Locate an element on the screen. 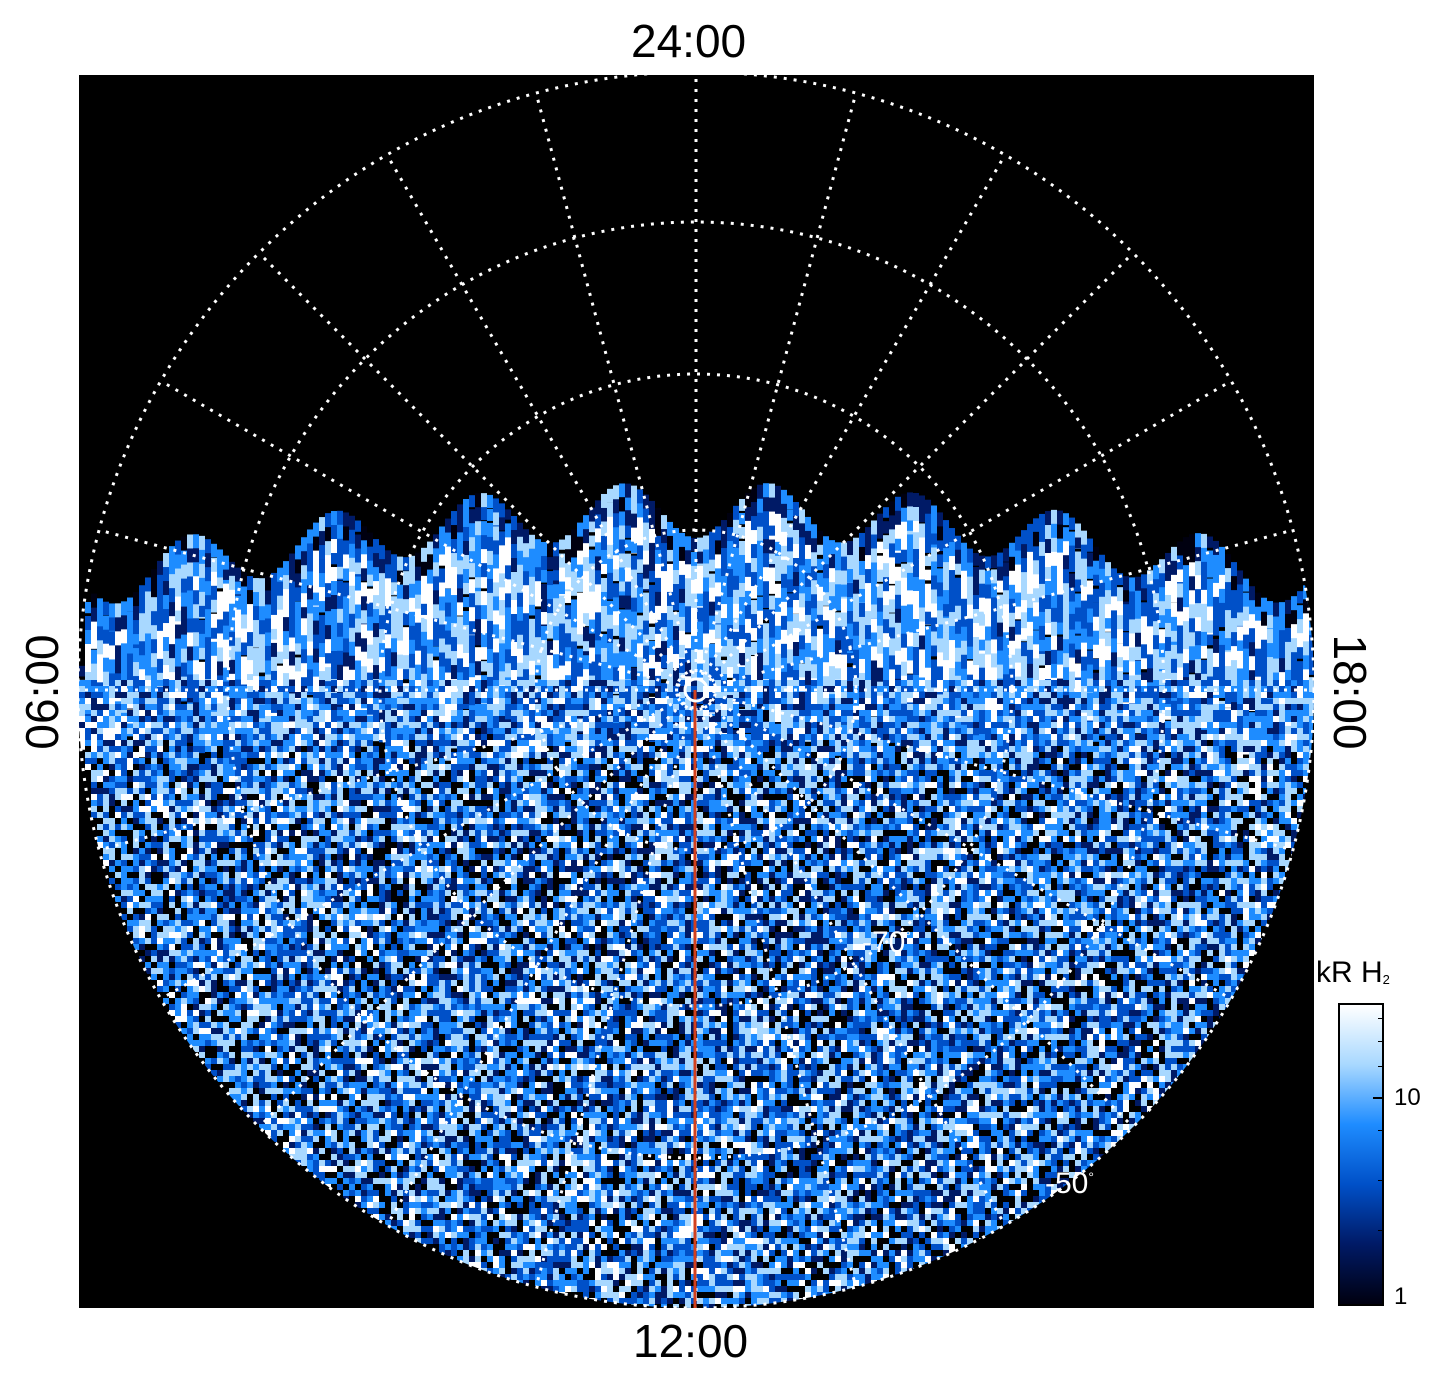  time-label-noon: 12:00 is located at coordinates (691, 1341).